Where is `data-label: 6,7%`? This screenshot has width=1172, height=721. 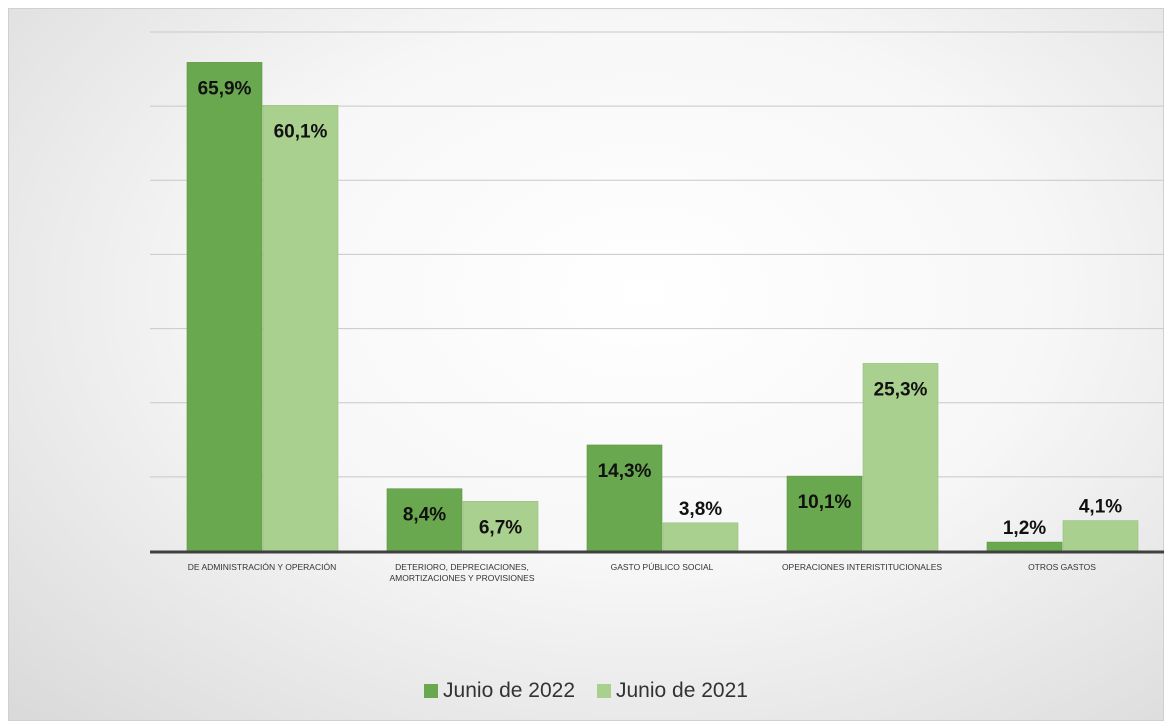
data-label: 6,7% is located at coordinates (500, 527).